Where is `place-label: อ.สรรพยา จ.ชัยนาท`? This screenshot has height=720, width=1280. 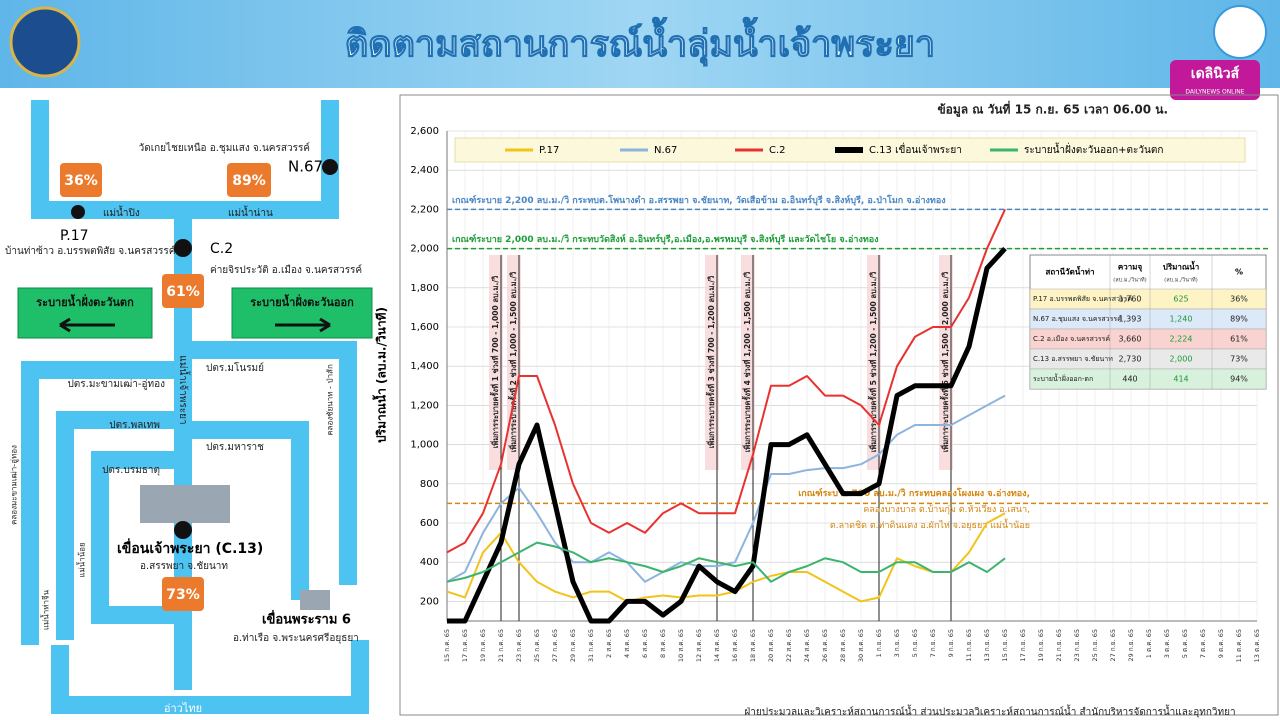
place-label: อ.สรรพยา จ.ชัยนาท is located at coordinates (184, 566).